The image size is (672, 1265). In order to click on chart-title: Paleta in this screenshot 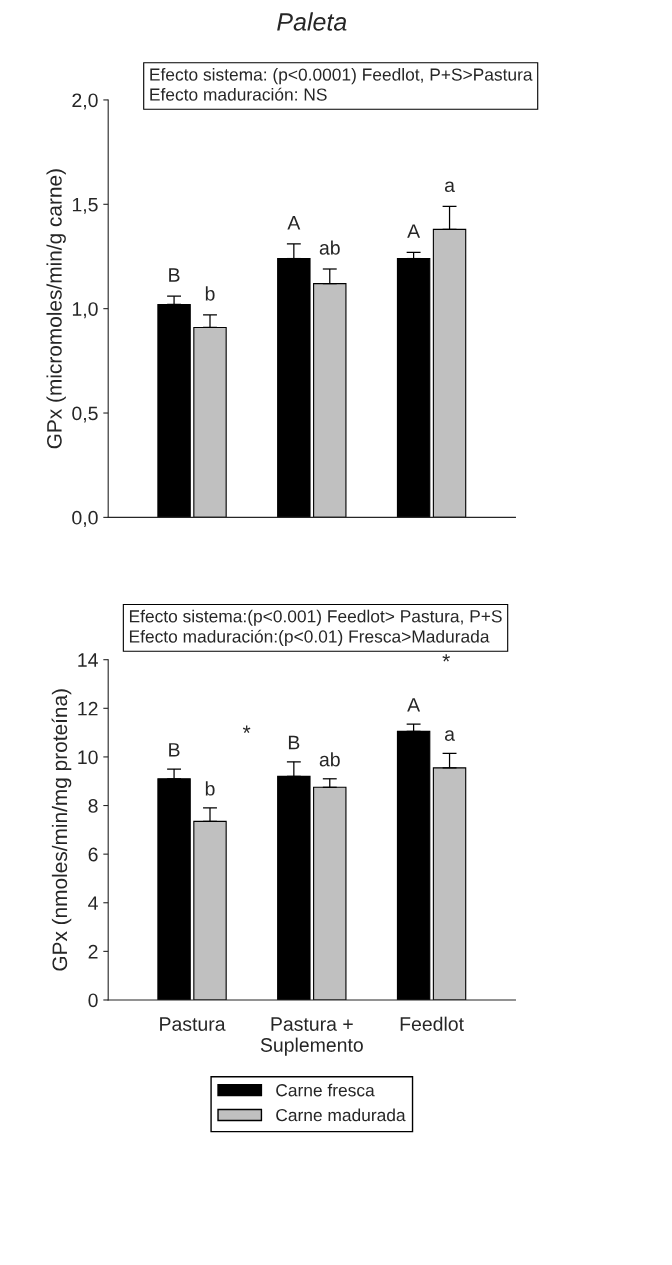, I will do `click(312, 21)`.